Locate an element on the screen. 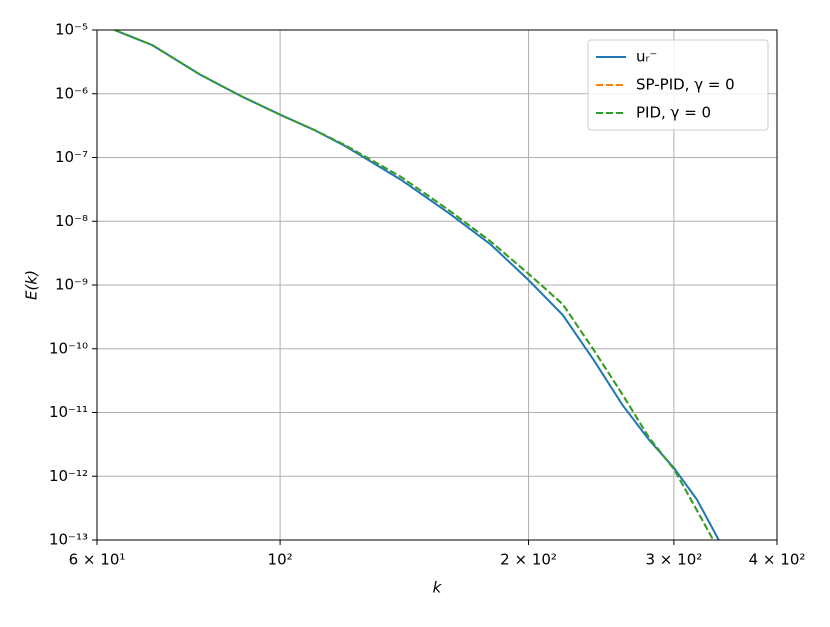 The height and width of the screenshot is (627, 830). legend-label: PID, γ = 0 is located at coordinates (673, 113).